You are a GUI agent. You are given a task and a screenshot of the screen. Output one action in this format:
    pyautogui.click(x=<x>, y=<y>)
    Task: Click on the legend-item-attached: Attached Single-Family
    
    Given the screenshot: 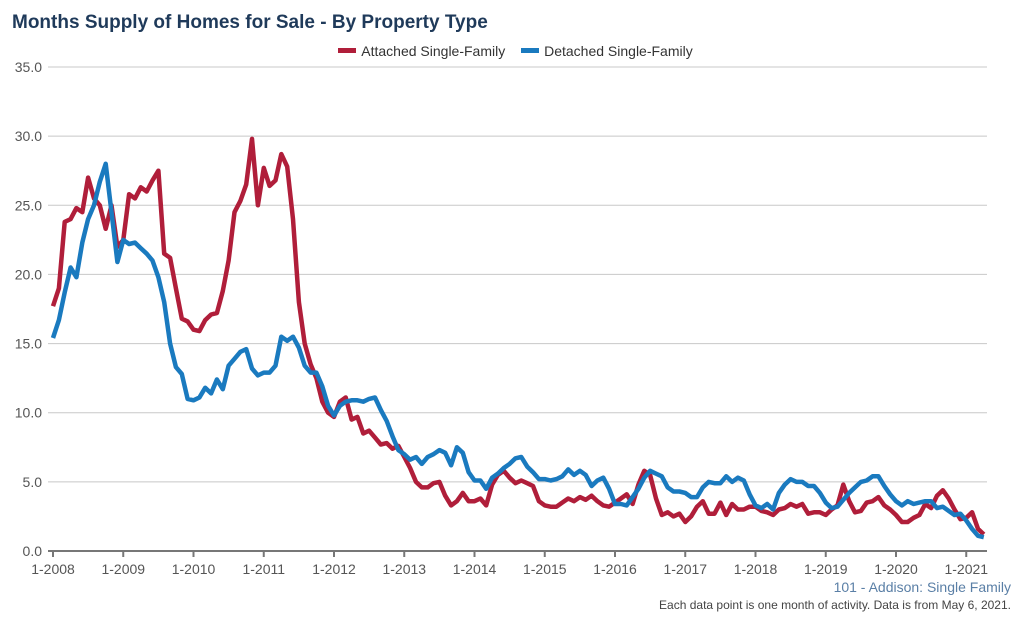 What is the action you would take?
    pyautogui.click(x=421, y=51)
    